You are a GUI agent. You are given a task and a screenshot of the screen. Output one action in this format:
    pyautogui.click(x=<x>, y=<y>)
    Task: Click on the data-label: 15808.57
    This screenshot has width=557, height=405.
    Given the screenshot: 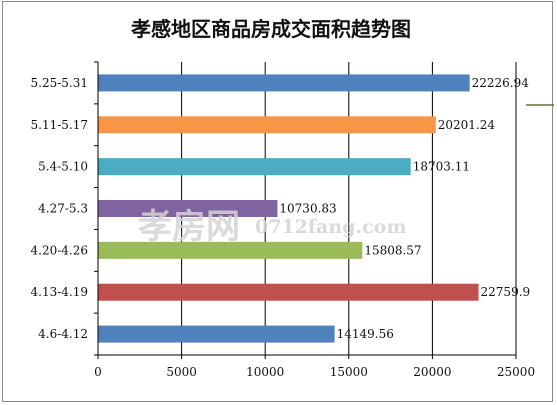 What is the action you would take?
    pyautogui.click(x=392, y=250)
    